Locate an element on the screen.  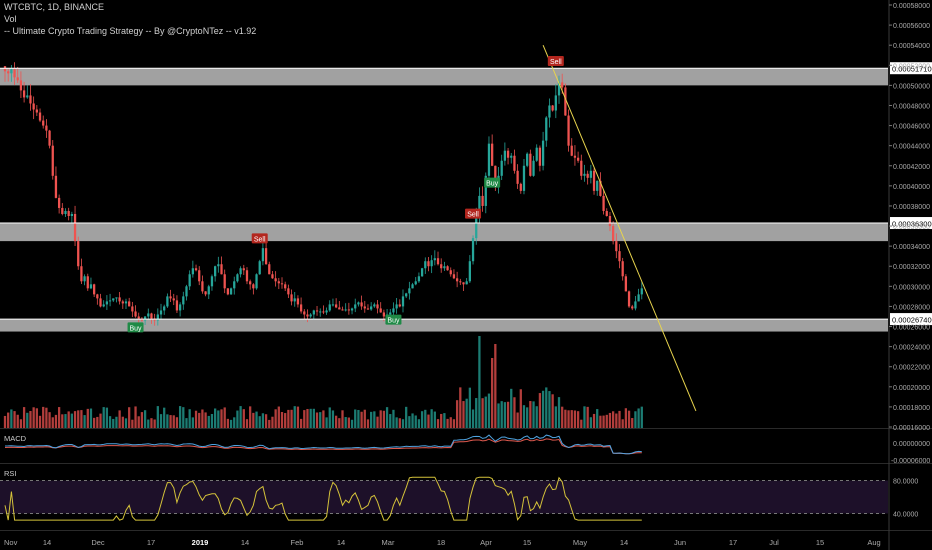
trendline is located at coordinates (619, 228).